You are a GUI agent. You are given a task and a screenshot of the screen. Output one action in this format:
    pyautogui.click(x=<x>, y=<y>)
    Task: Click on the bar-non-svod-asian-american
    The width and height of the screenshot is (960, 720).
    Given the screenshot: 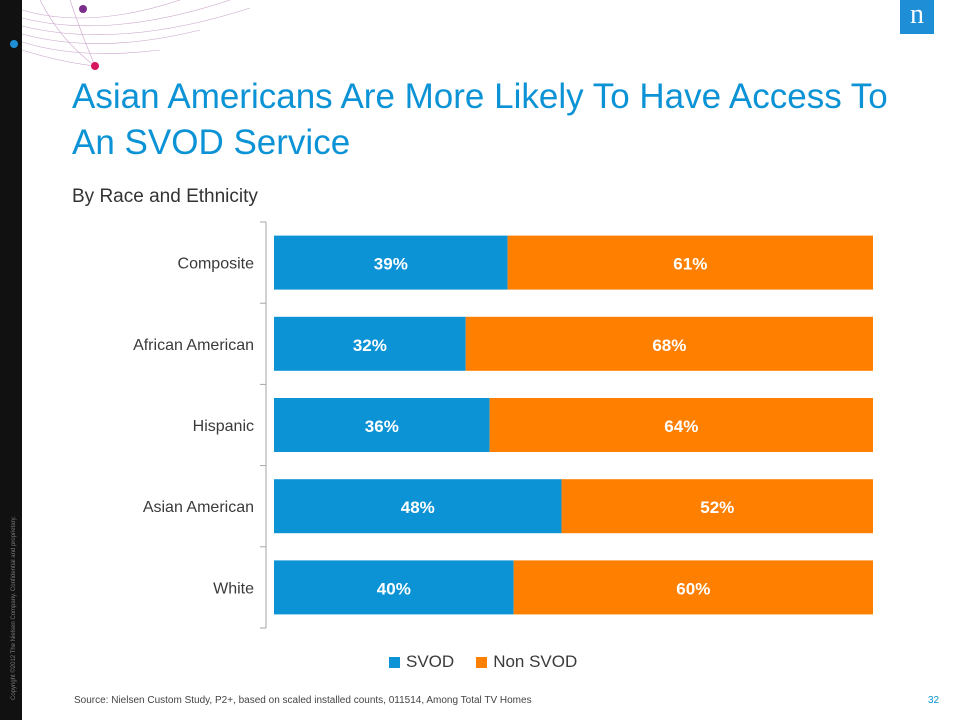 What is the action you would take?
    pyautogui.click(x=717, y=506)
    